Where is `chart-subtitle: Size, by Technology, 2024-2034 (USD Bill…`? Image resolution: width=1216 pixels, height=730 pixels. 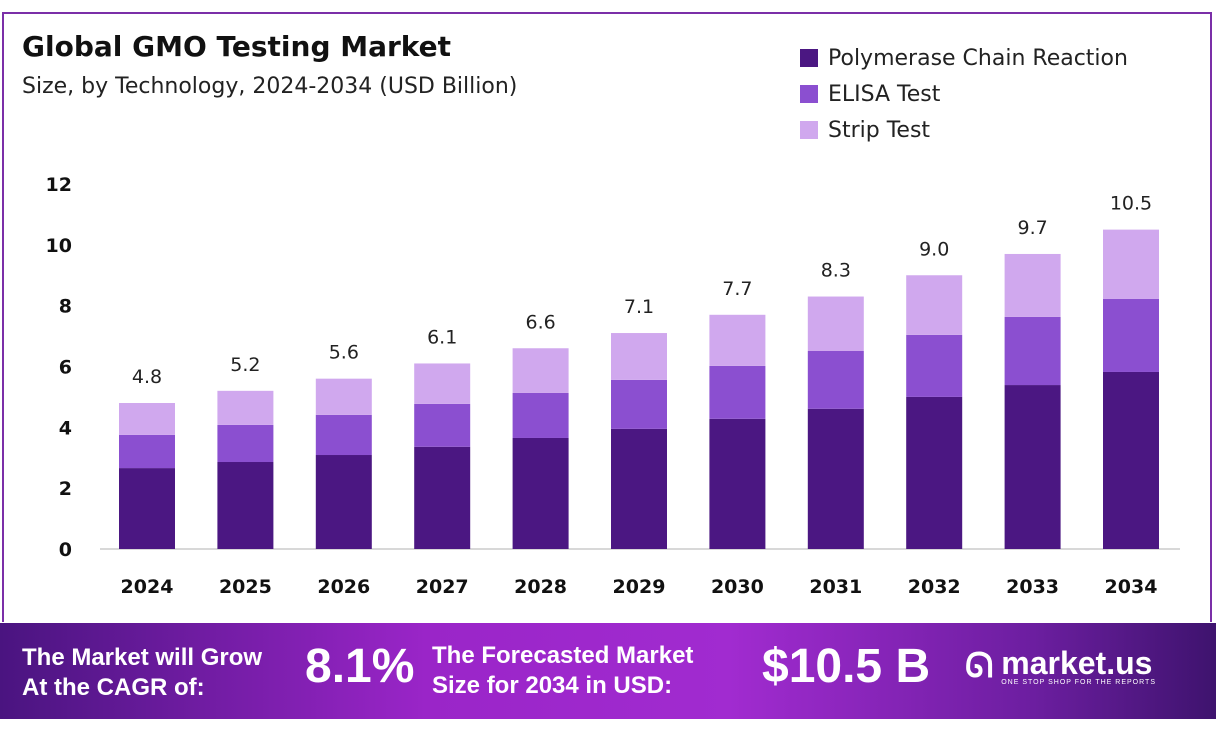 chart-subtitle: Size, by Technology, 2024-2034 (USD Bill… is located at coordinates (270, 86).